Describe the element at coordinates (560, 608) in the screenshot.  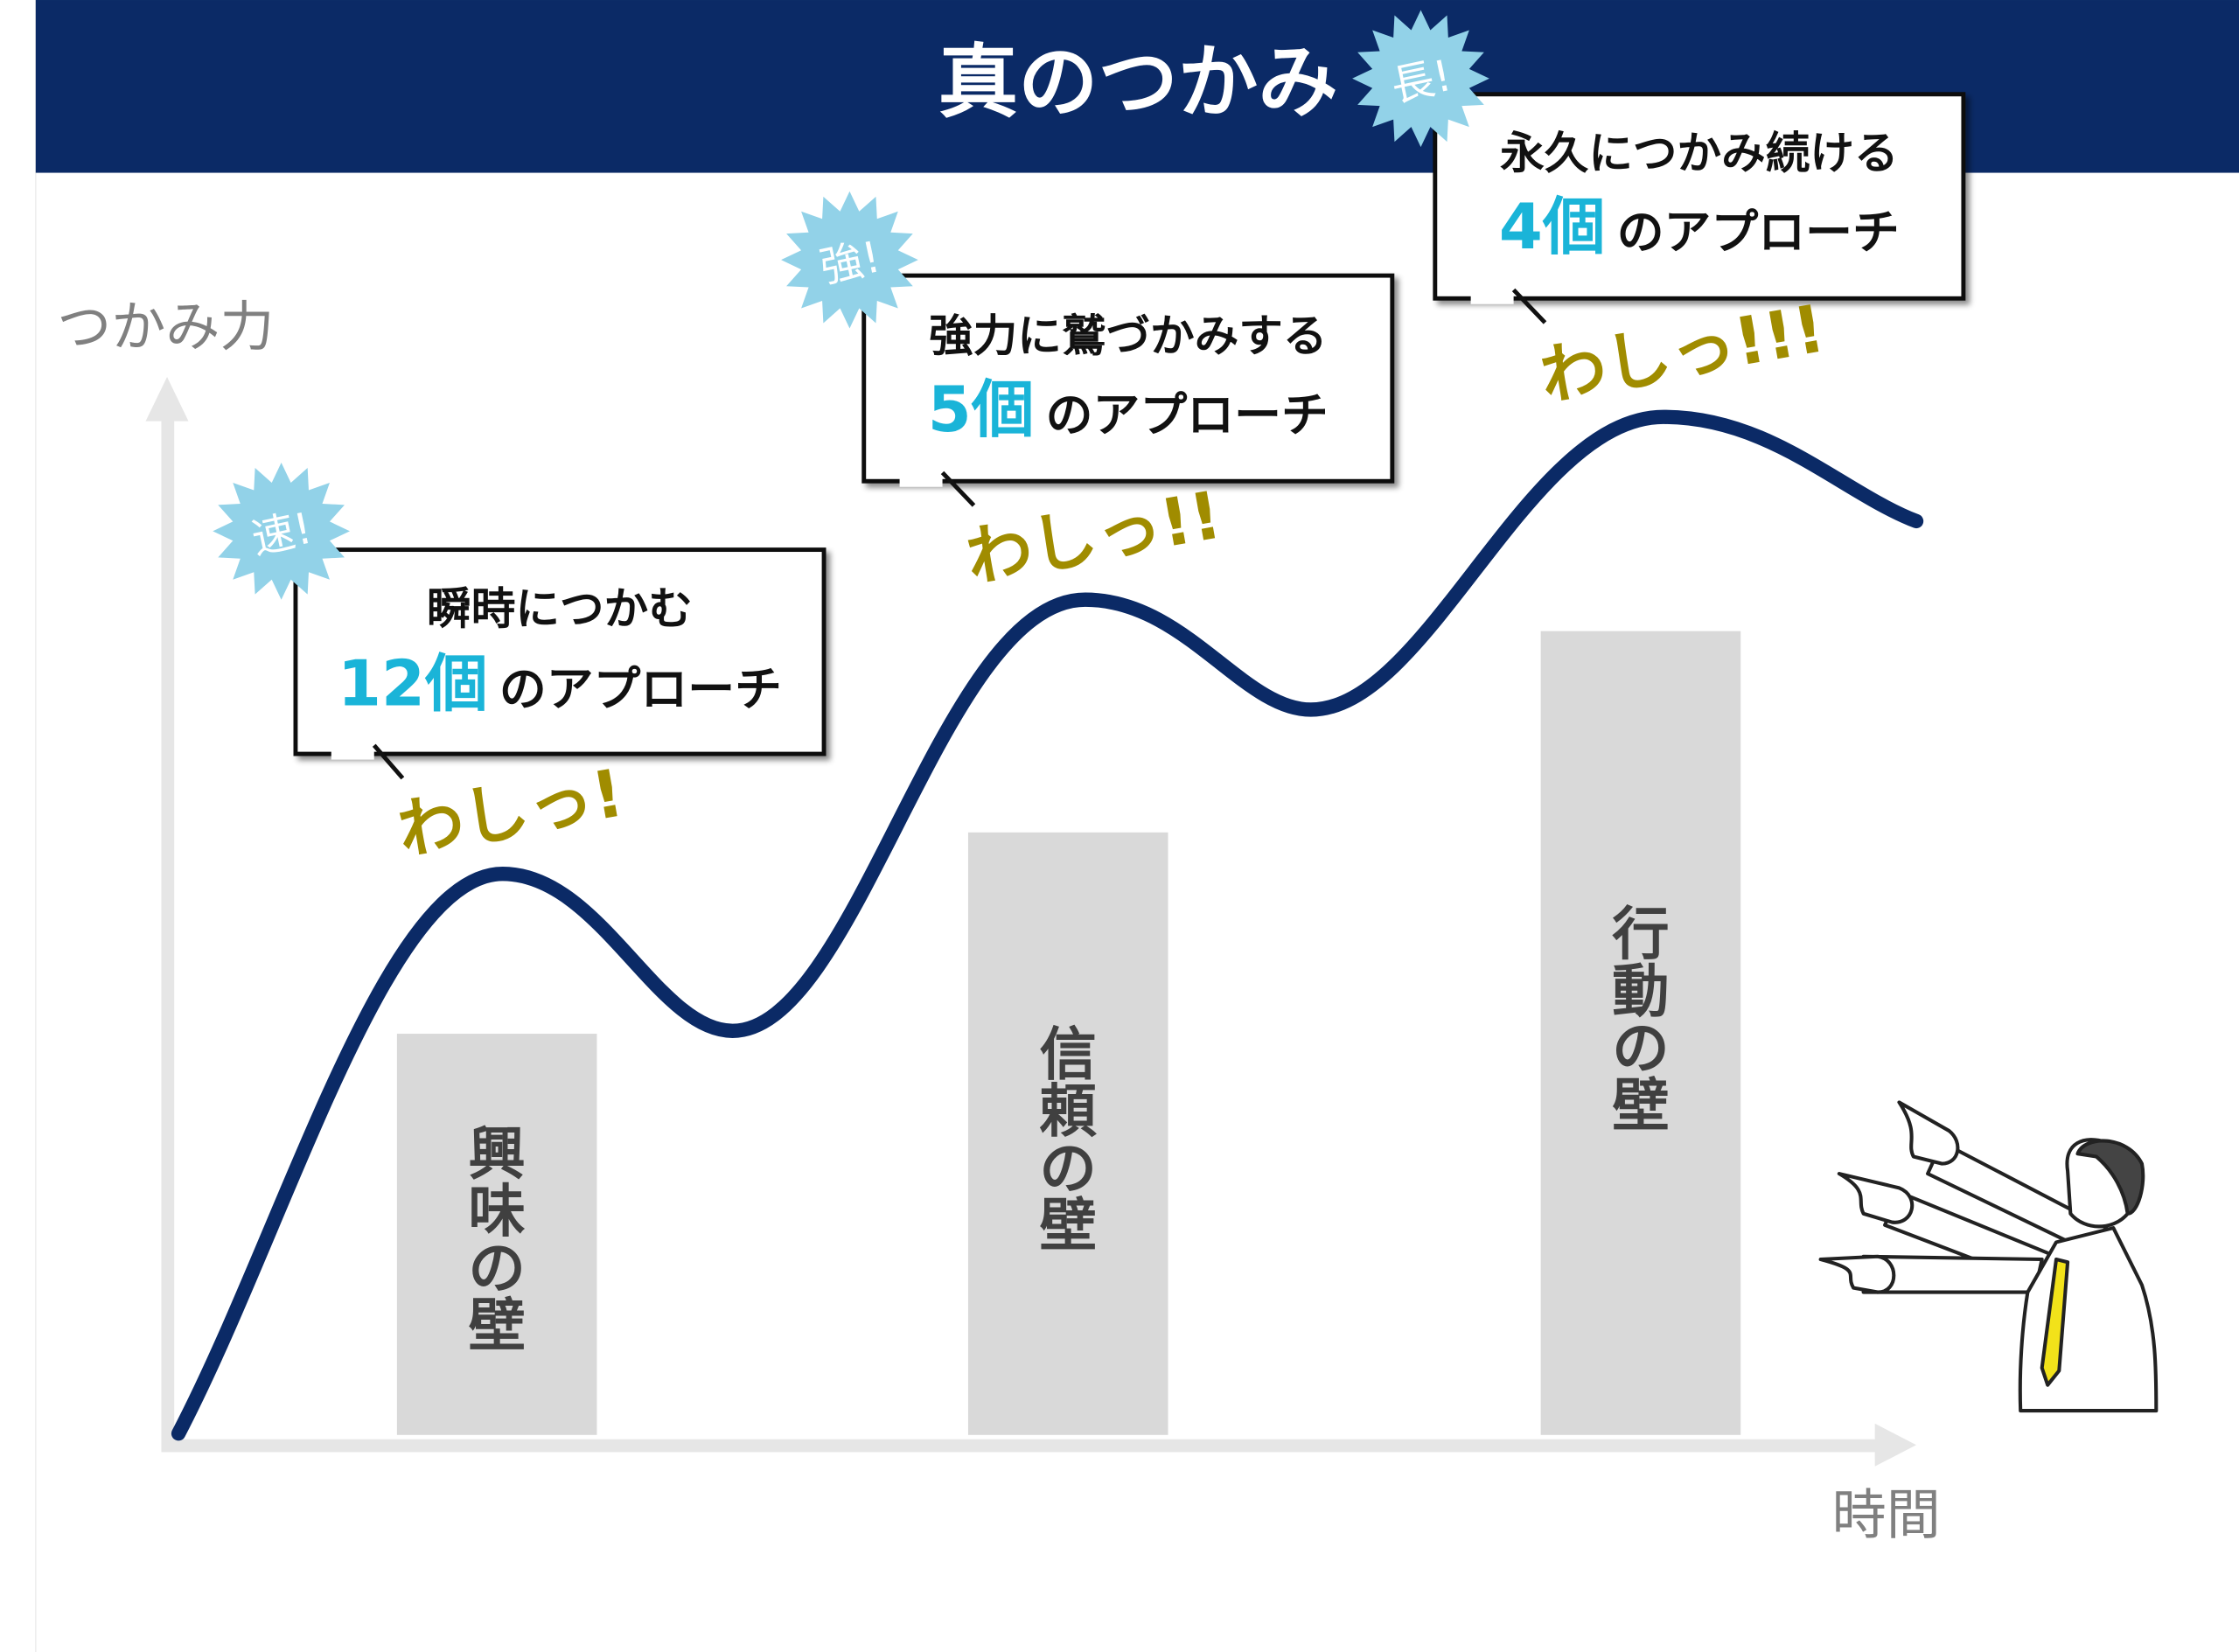
I see `svg-text: 瞬時につかむ` at that location.